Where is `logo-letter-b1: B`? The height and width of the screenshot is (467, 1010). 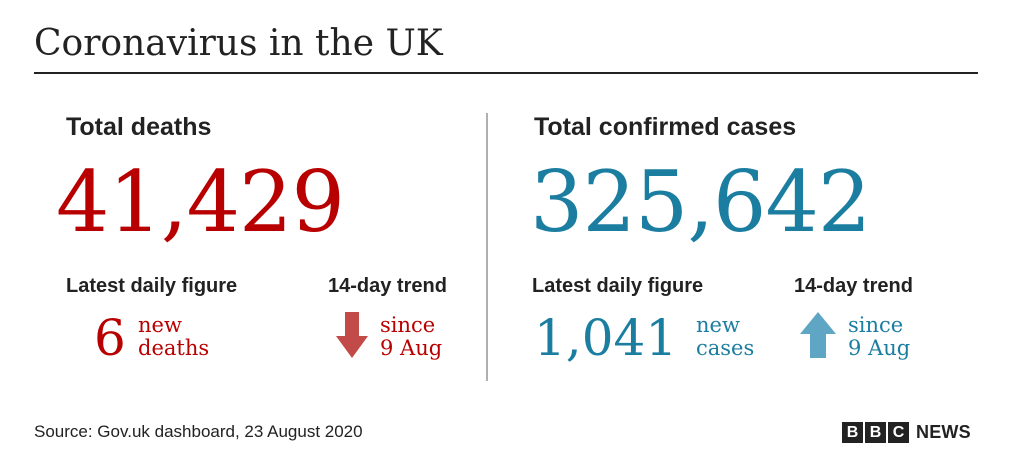
logo-letter-b1: B is located at coordinates (852, 432).